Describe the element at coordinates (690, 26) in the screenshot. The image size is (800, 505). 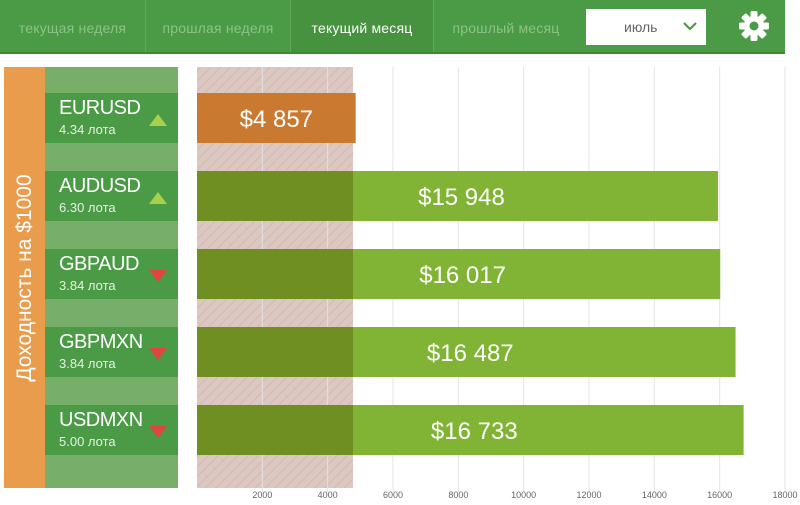
I see `chevron-down-icon` at that location.